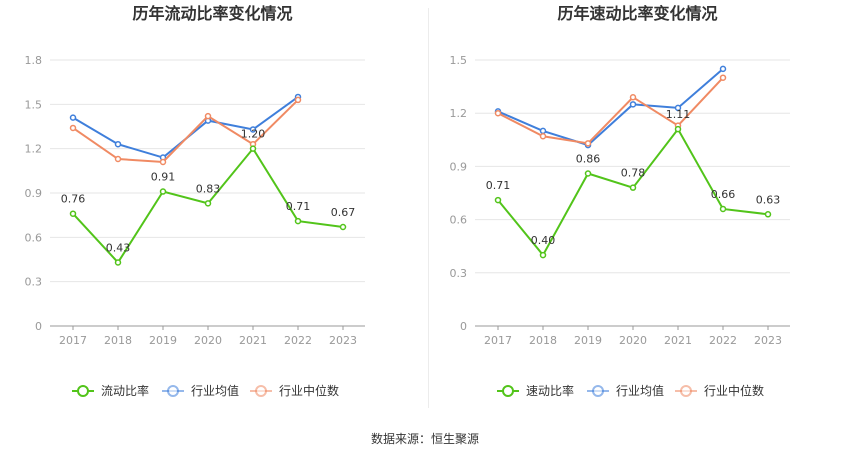 The height and width of the screenshot is (459, 850). I want to click on y-tick-label: 1.8, so click(34, 60).